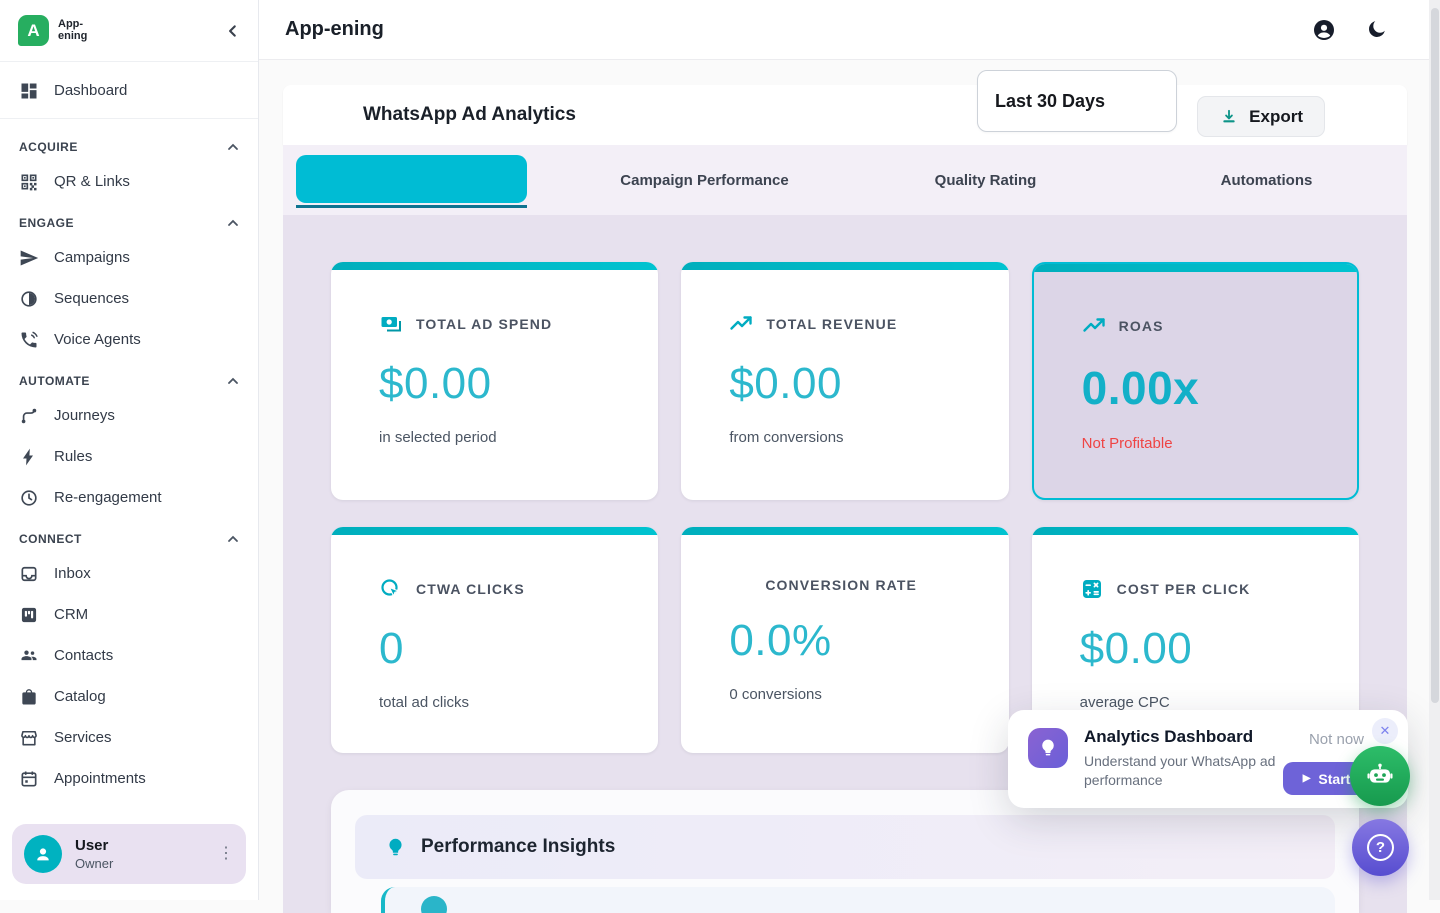 The width and height of the screenshot is (1440, 913). Describe the element at coordinates (129, 696) in the screenshot. I see `sidebar-item-catalog: Catalog` at that location.